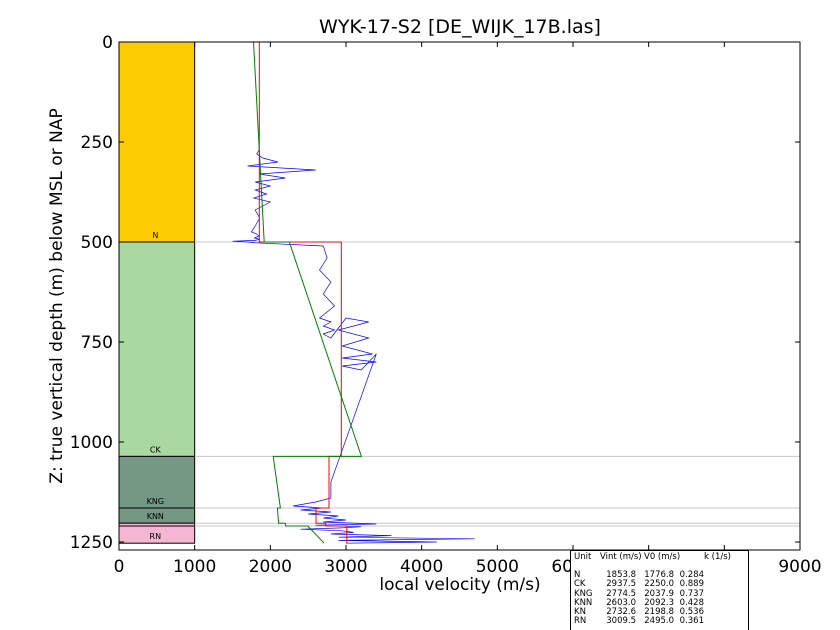 The width and height of the screenshot is (840, 630). Describe the element at coordinates (621, 602) in the screenshot. I see `table-cell: 2603.0` at that location.